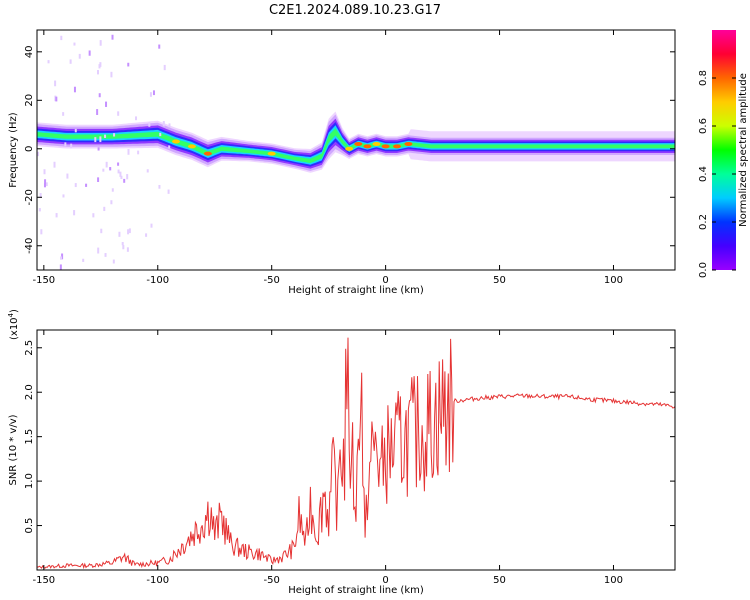 The image size is (750, 600). Describe the element at coordinates (743, 150) in the screenshot. I see `colorbar-label: Normalized spectral amplitude` at that location.